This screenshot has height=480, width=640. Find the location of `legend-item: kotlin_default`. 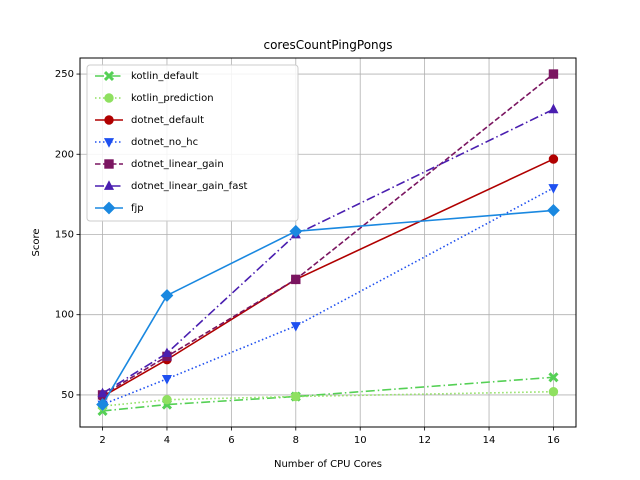

legend-item: kotlin_default is located at coordinates (147, 76).